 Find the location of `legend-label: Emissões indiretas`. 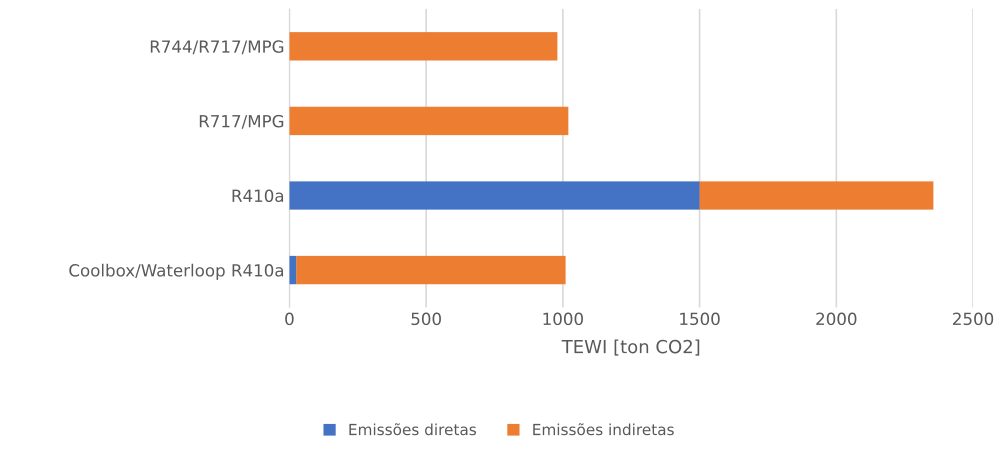

legend-label: Emissões indiretas is located at coordinates (603, 429).